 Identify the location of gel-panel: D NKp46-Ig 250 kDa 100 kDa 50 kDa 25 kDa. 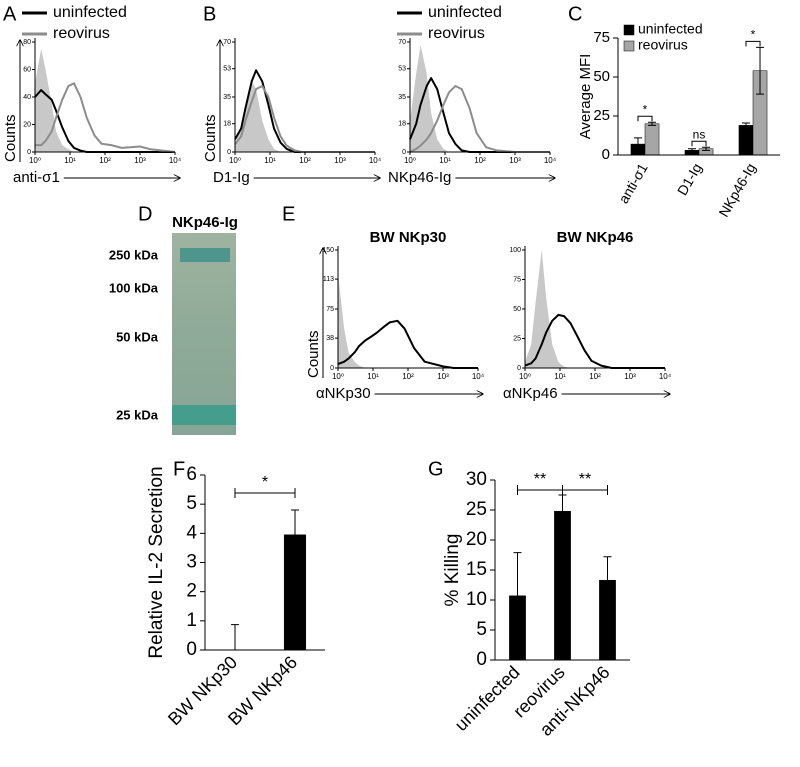
(173, 319).